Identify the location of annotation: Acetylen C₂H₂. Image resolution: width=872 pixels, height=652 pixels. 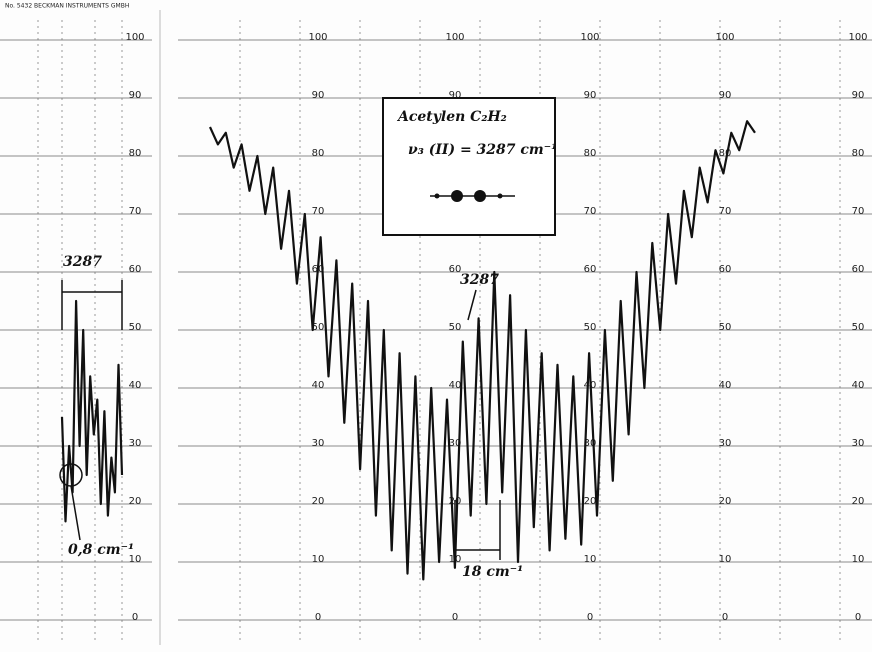
(451, 117).